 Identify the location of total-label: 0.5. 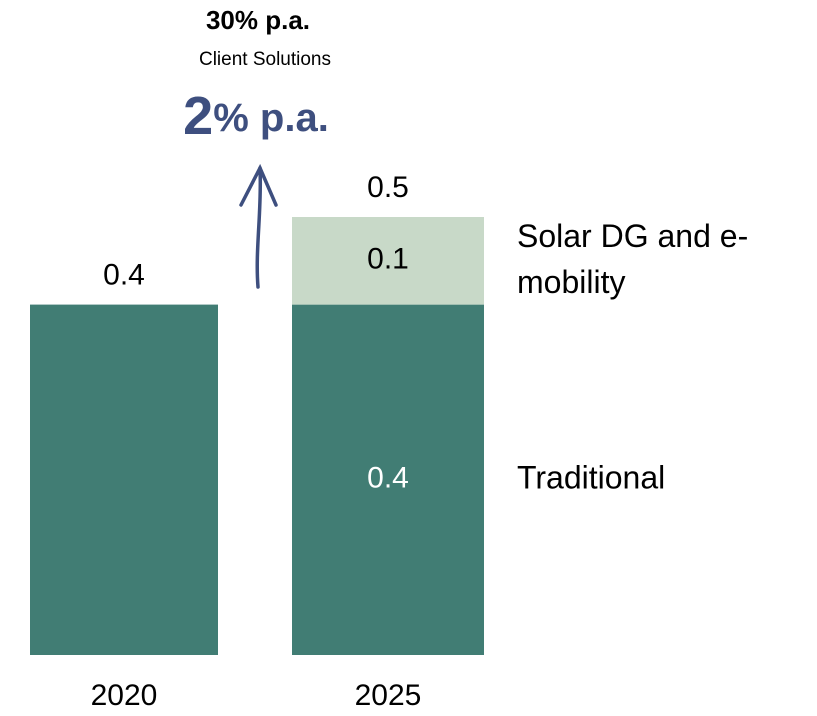
(388, 187).